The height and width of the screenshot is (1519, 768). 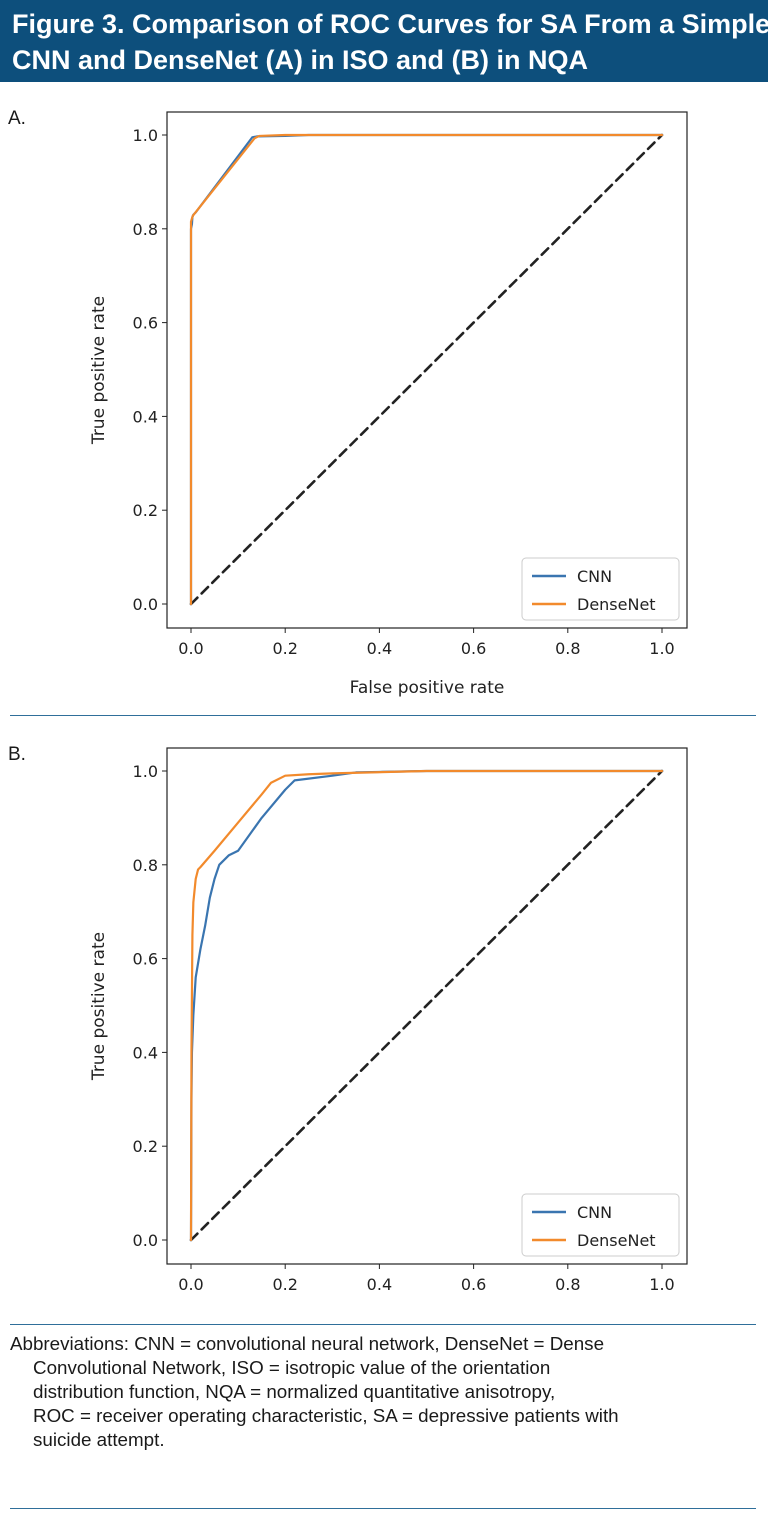 I want to click on abbreviations-top-rule, so click(x=383, y=1324).